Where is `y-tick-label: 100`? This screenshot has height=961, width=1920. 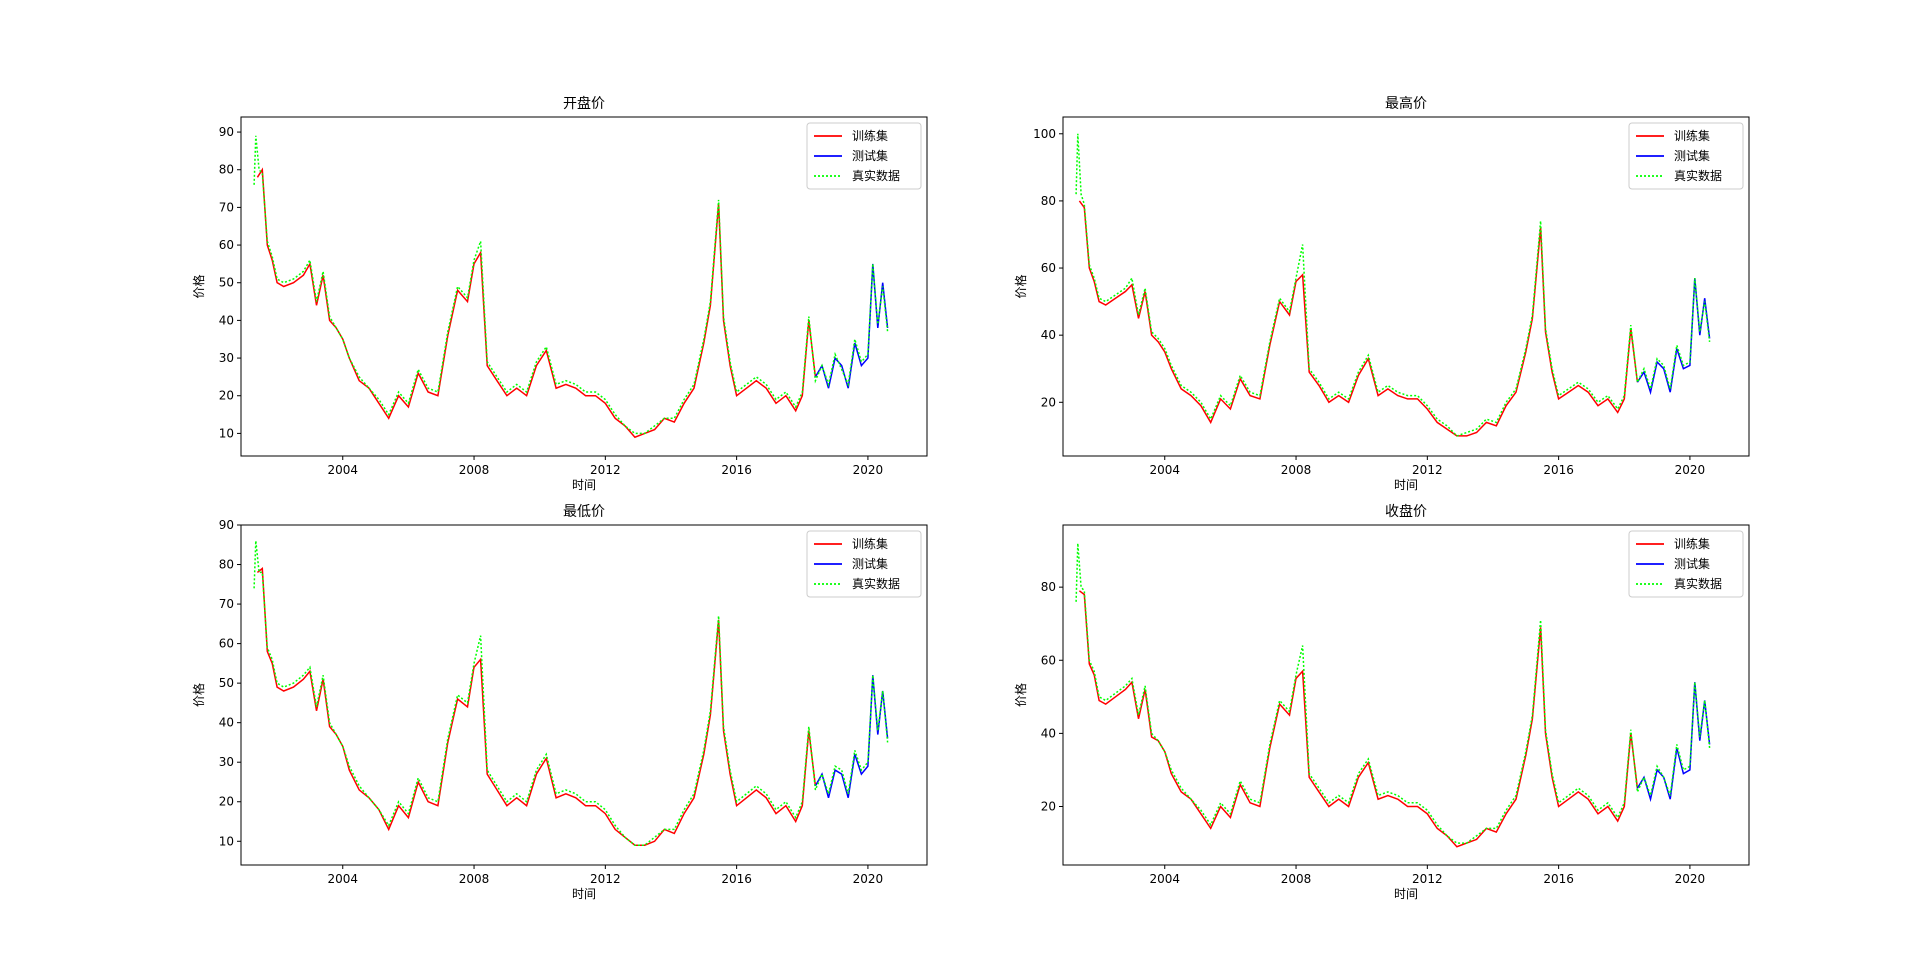 y-tick-label: 100 is located at coordinates (1044, 134).